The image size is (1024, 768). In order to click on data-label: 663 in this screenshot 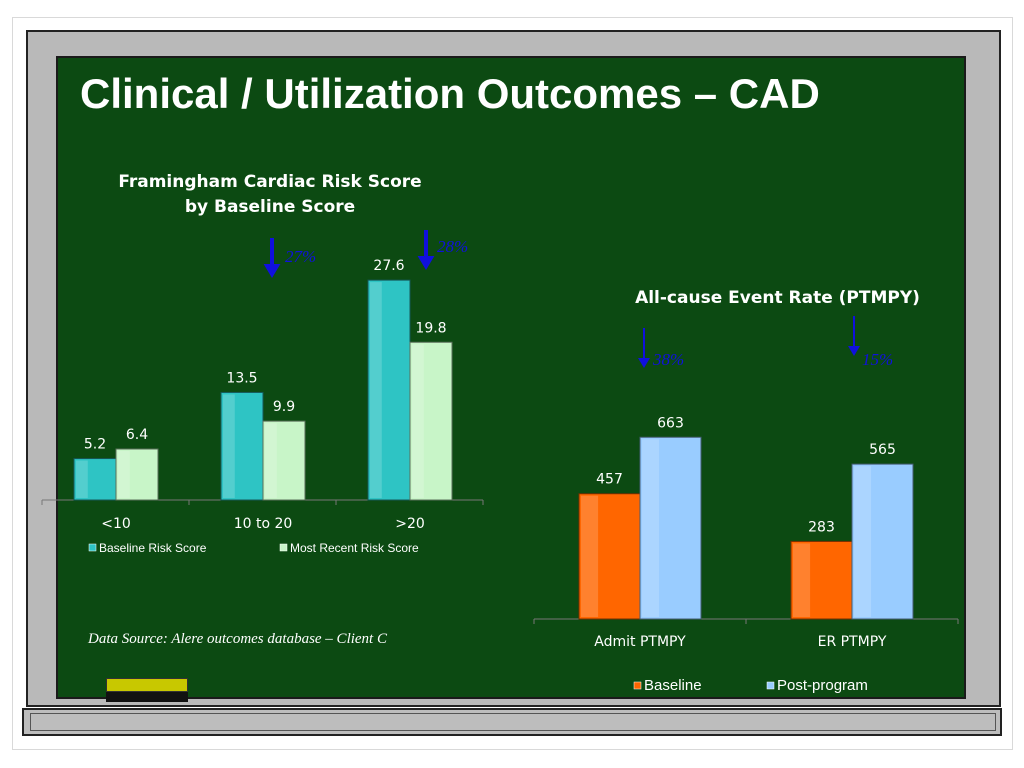, I will do `click(670, 423)`.